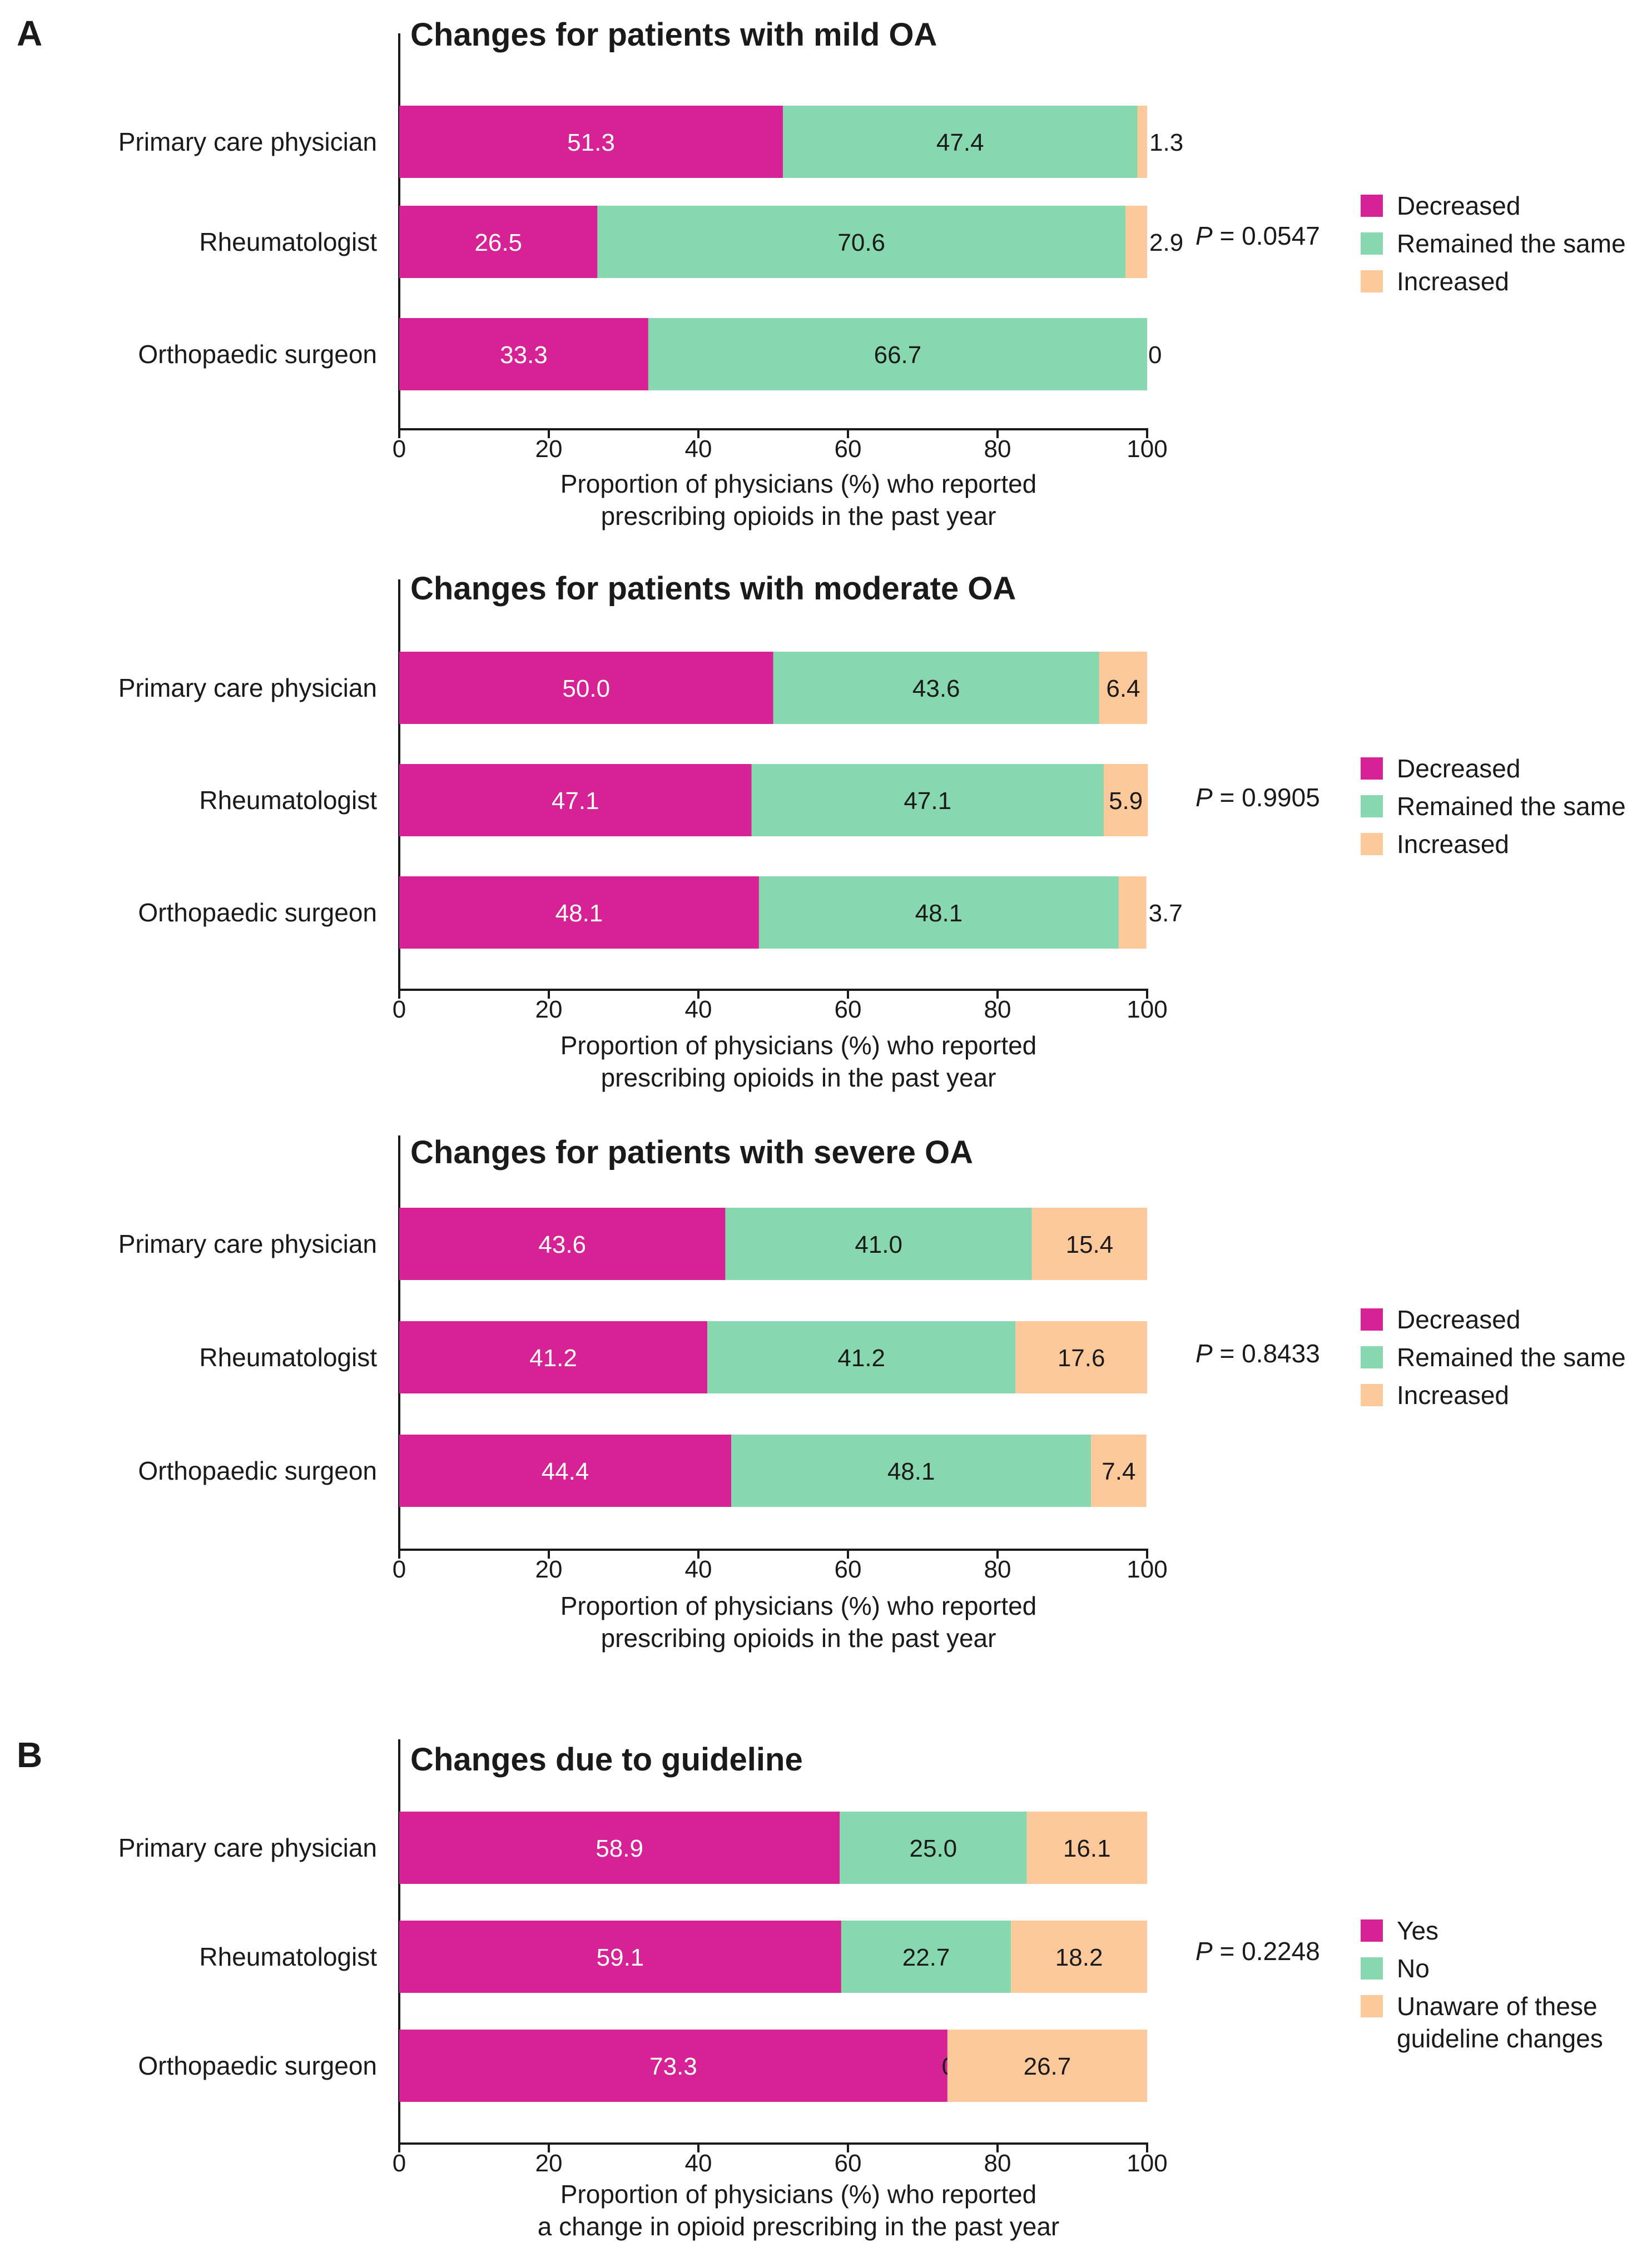 The width and height of the screenshot is (1652, 2257). What do you see at coordinates (1257, 1951) in the screenshot?
I see `p-value: P = 0.2248` at bounding box center [1257, 1951].